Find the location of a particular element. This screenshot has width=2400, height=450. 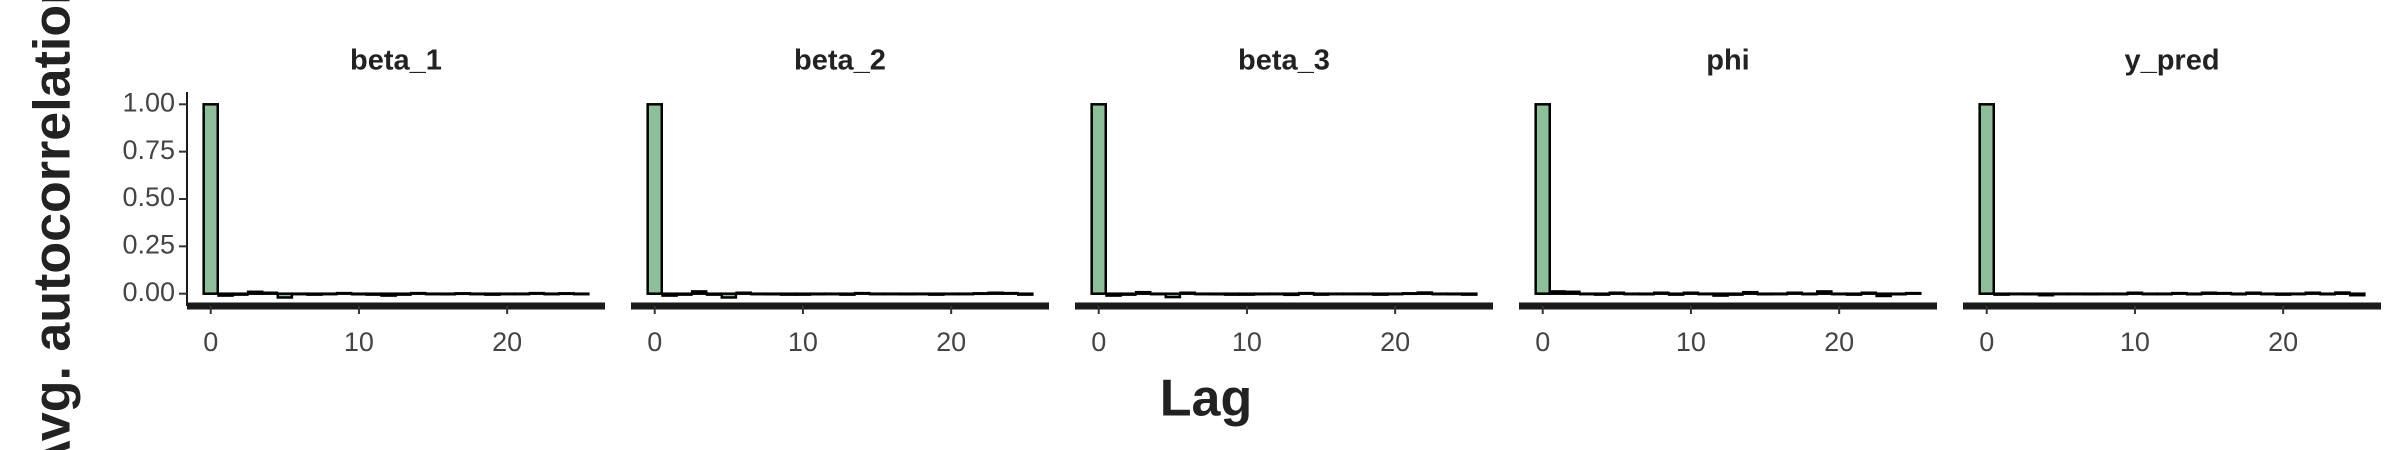

panel-title: y_pred is located at coordinates (2171, 61).